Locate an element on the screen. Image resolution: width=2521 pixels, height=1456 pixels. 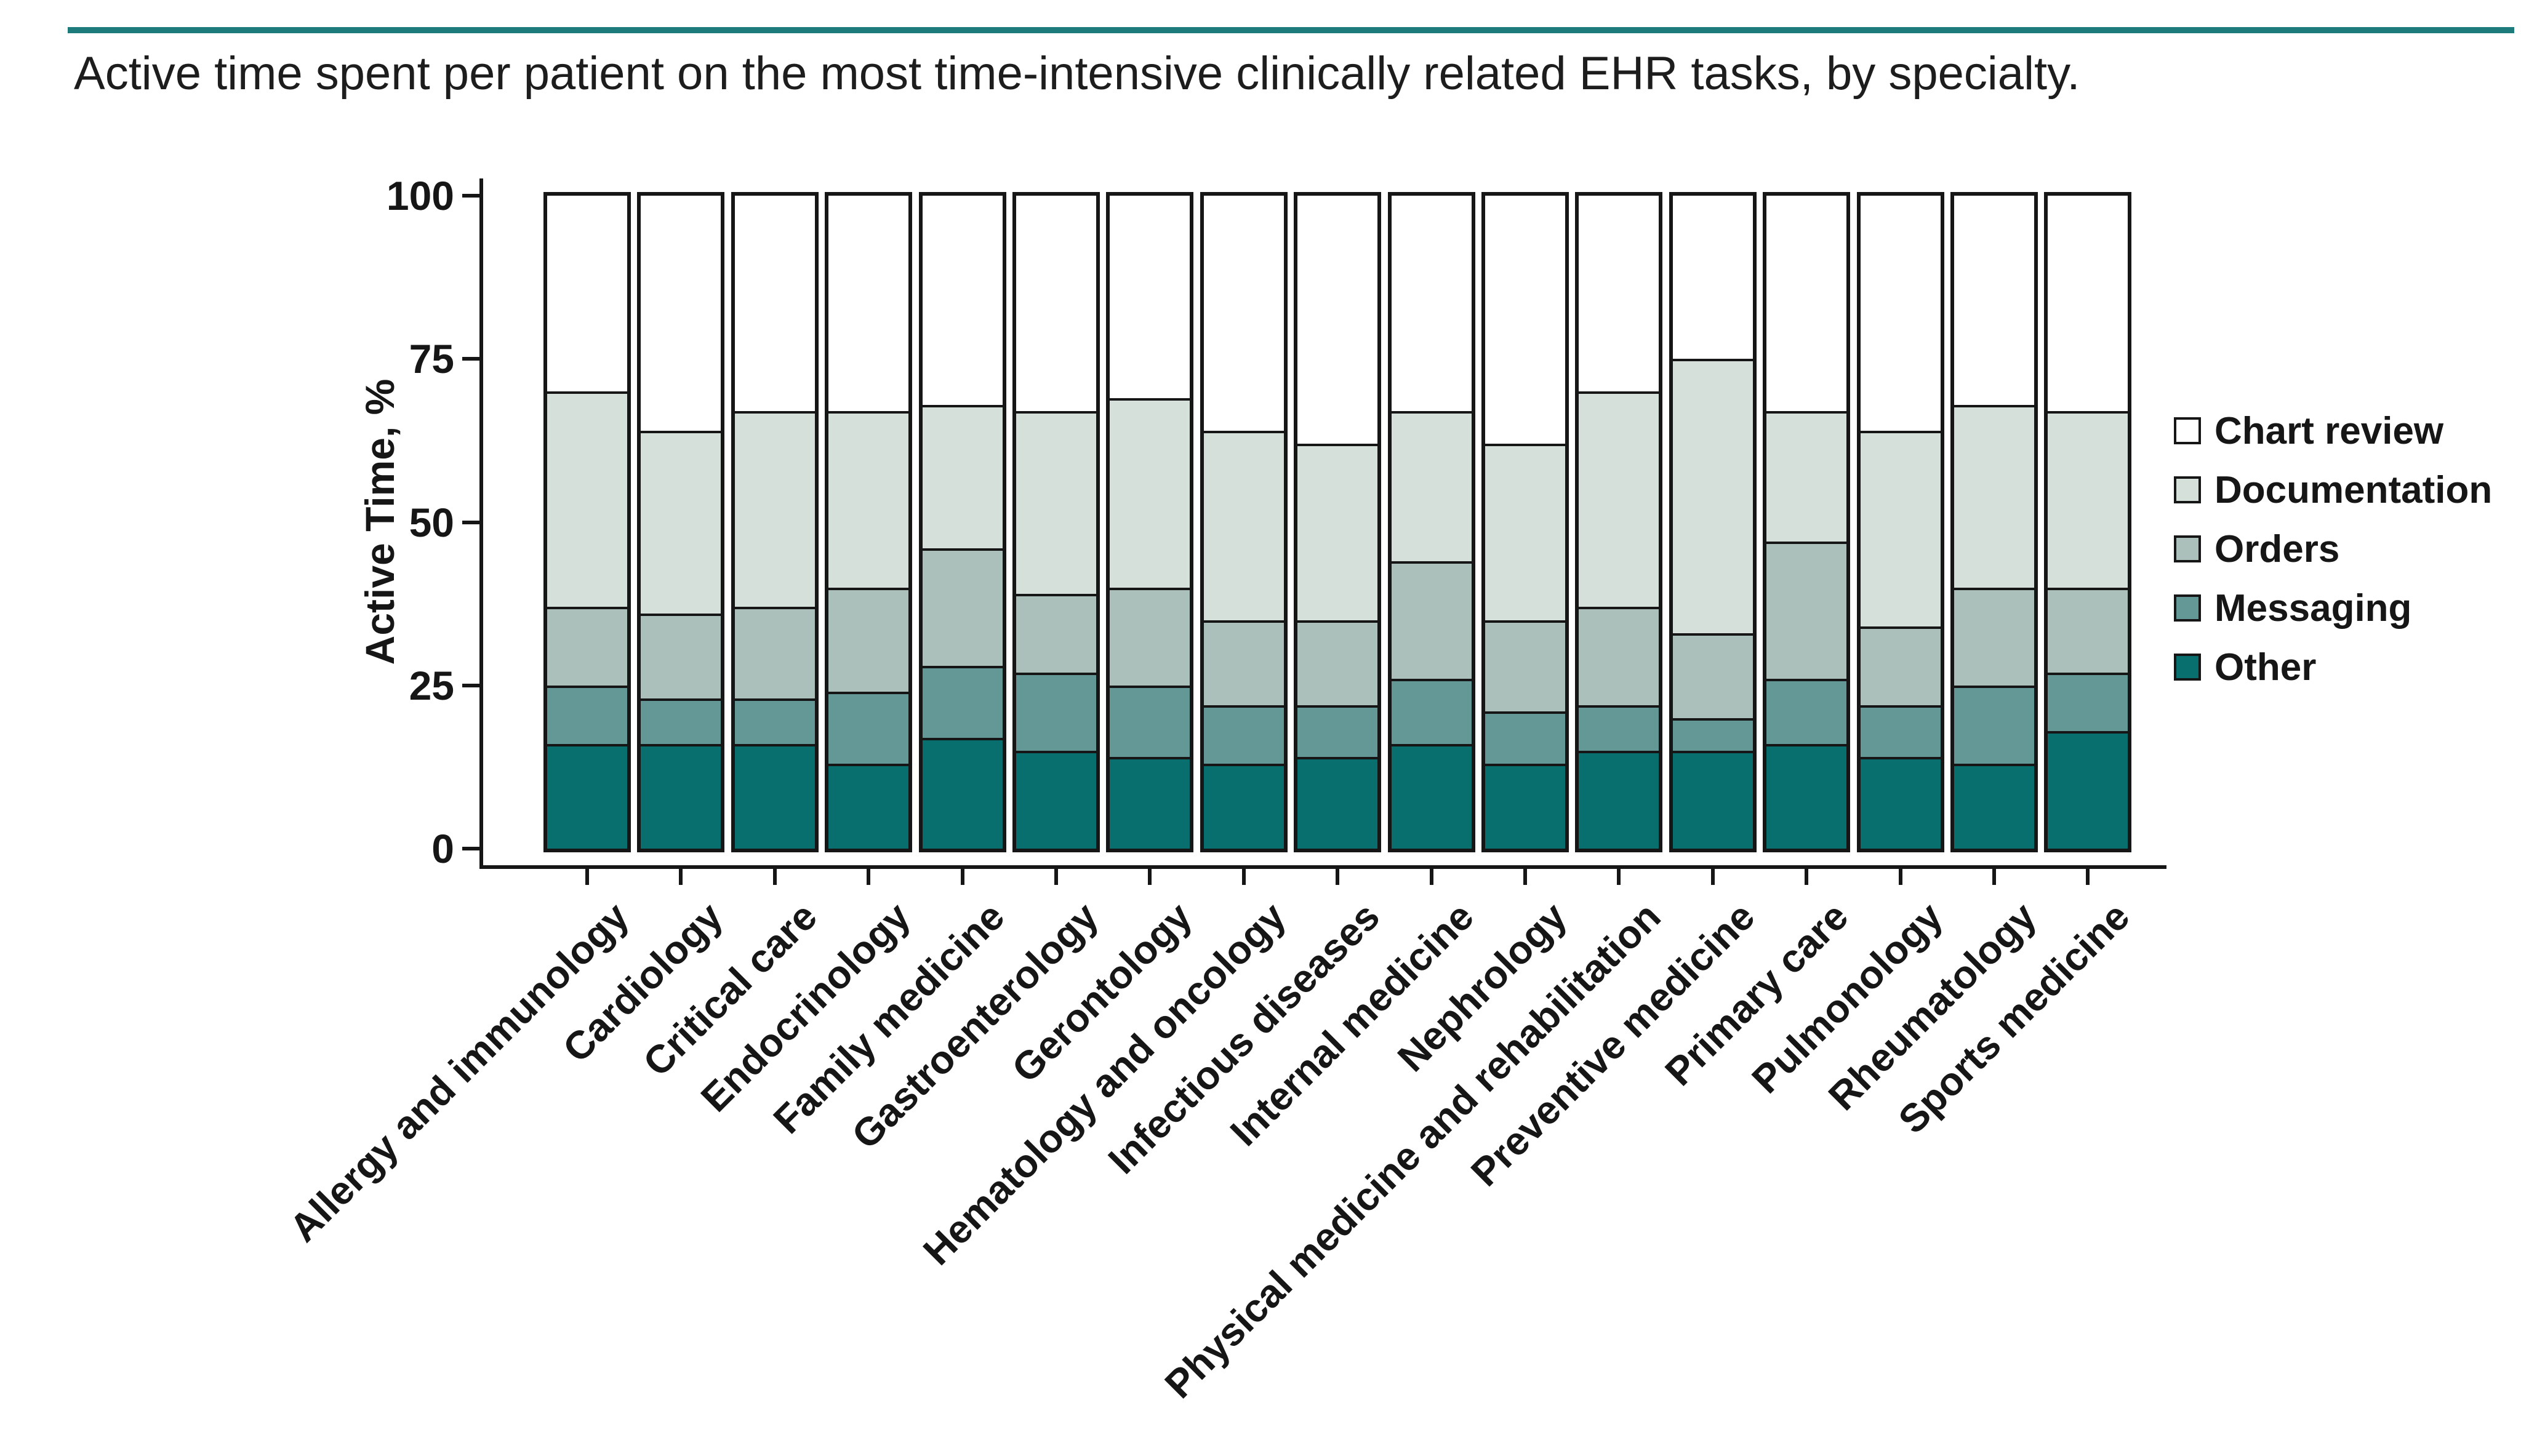
bar-hematology-and-oncology is located at coordinates (1244, 522).